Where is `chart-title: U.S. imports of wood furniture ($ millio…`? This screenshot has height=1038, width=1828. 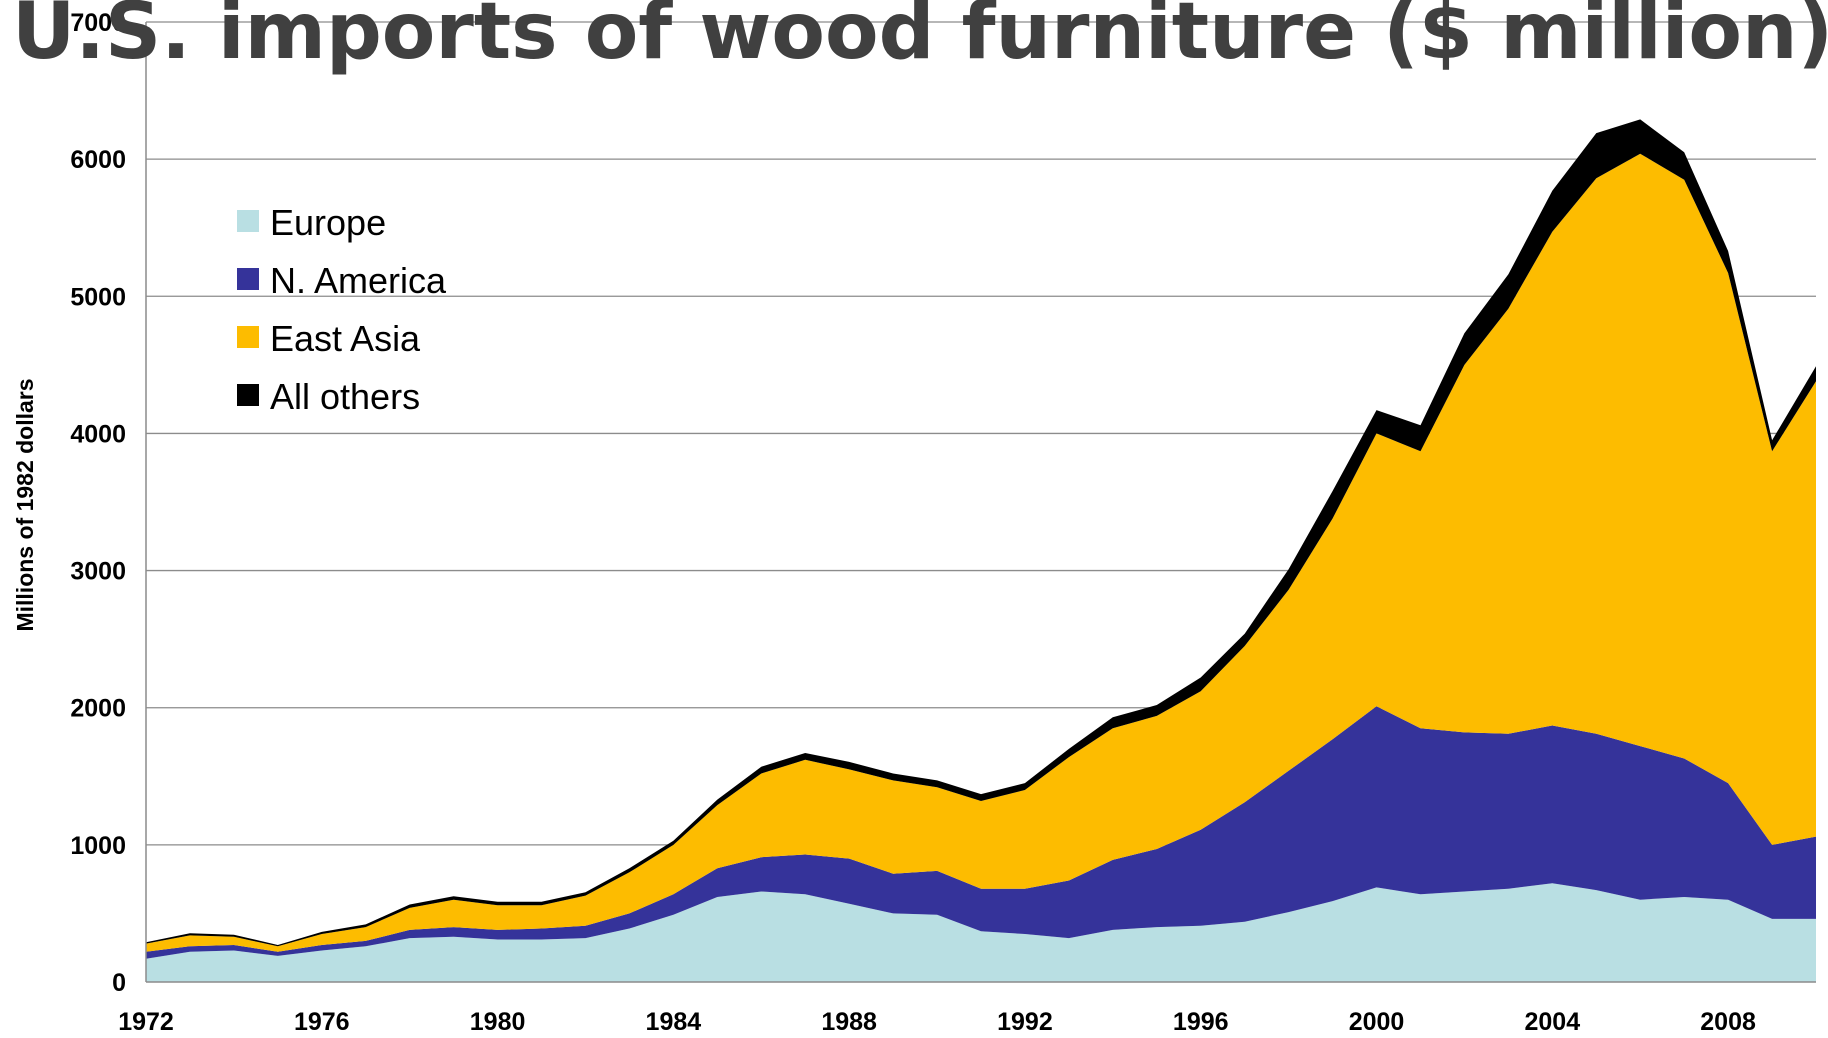 chart-title: U.S. imports of wood furniture ($ millio… is located at coordinates (920, 38).